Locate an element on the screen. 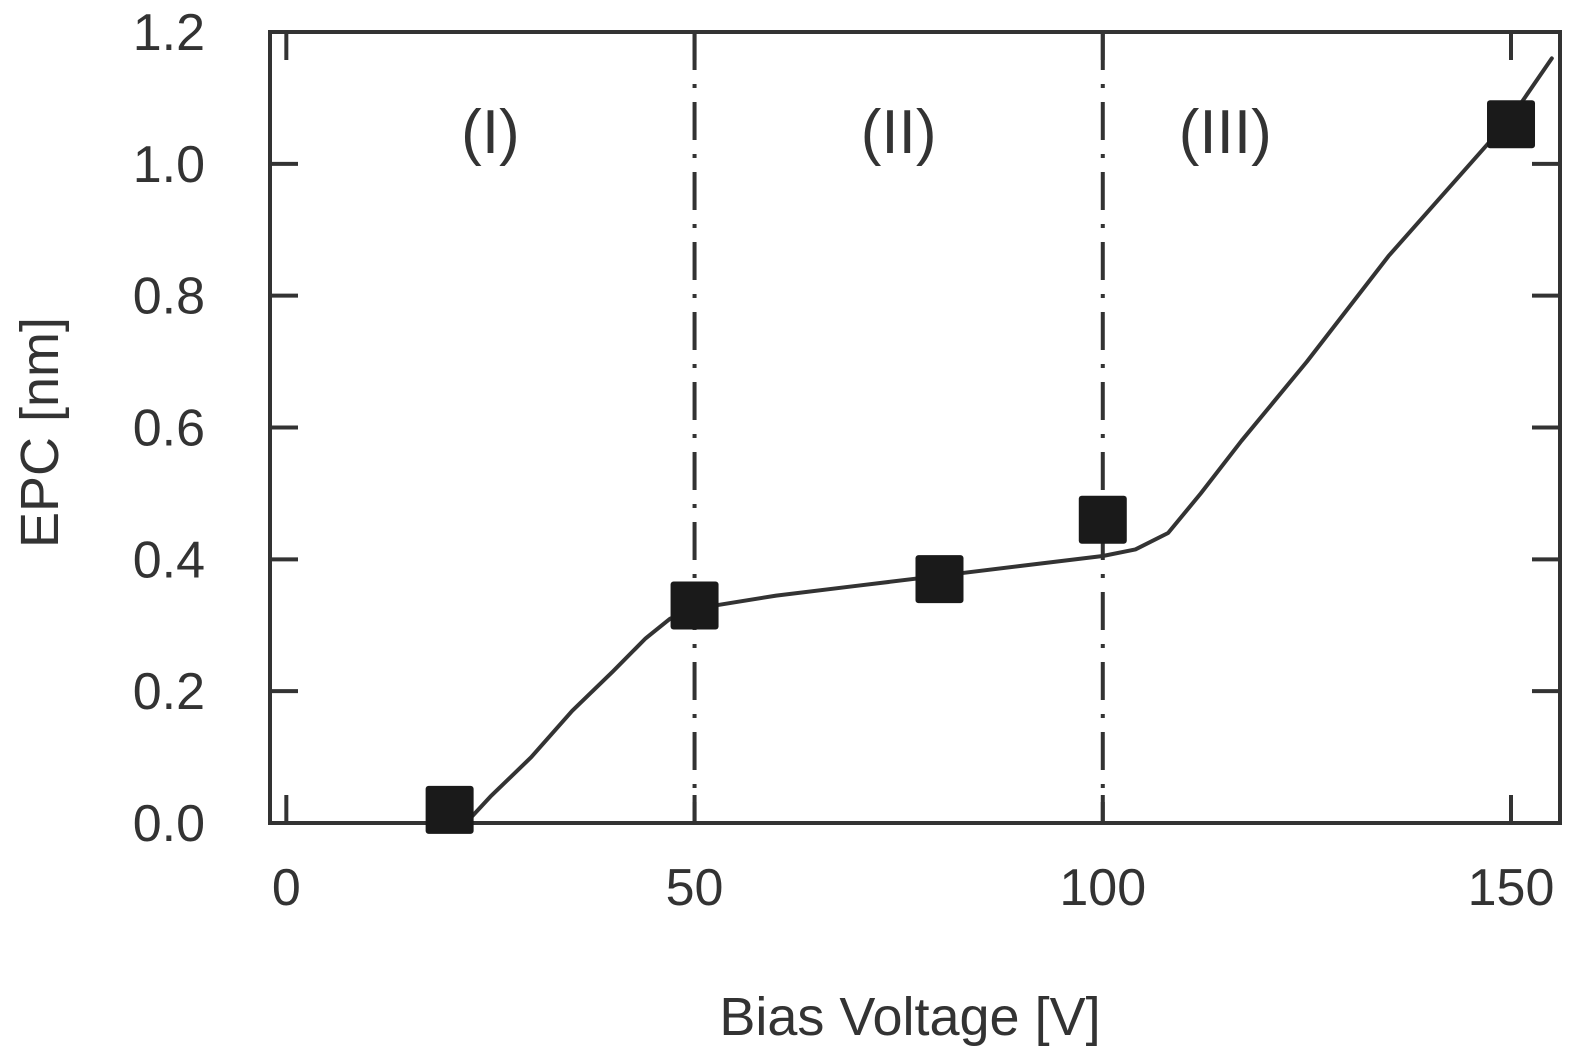  x-tick-label: 150 is located at coordinates (1511, 888).